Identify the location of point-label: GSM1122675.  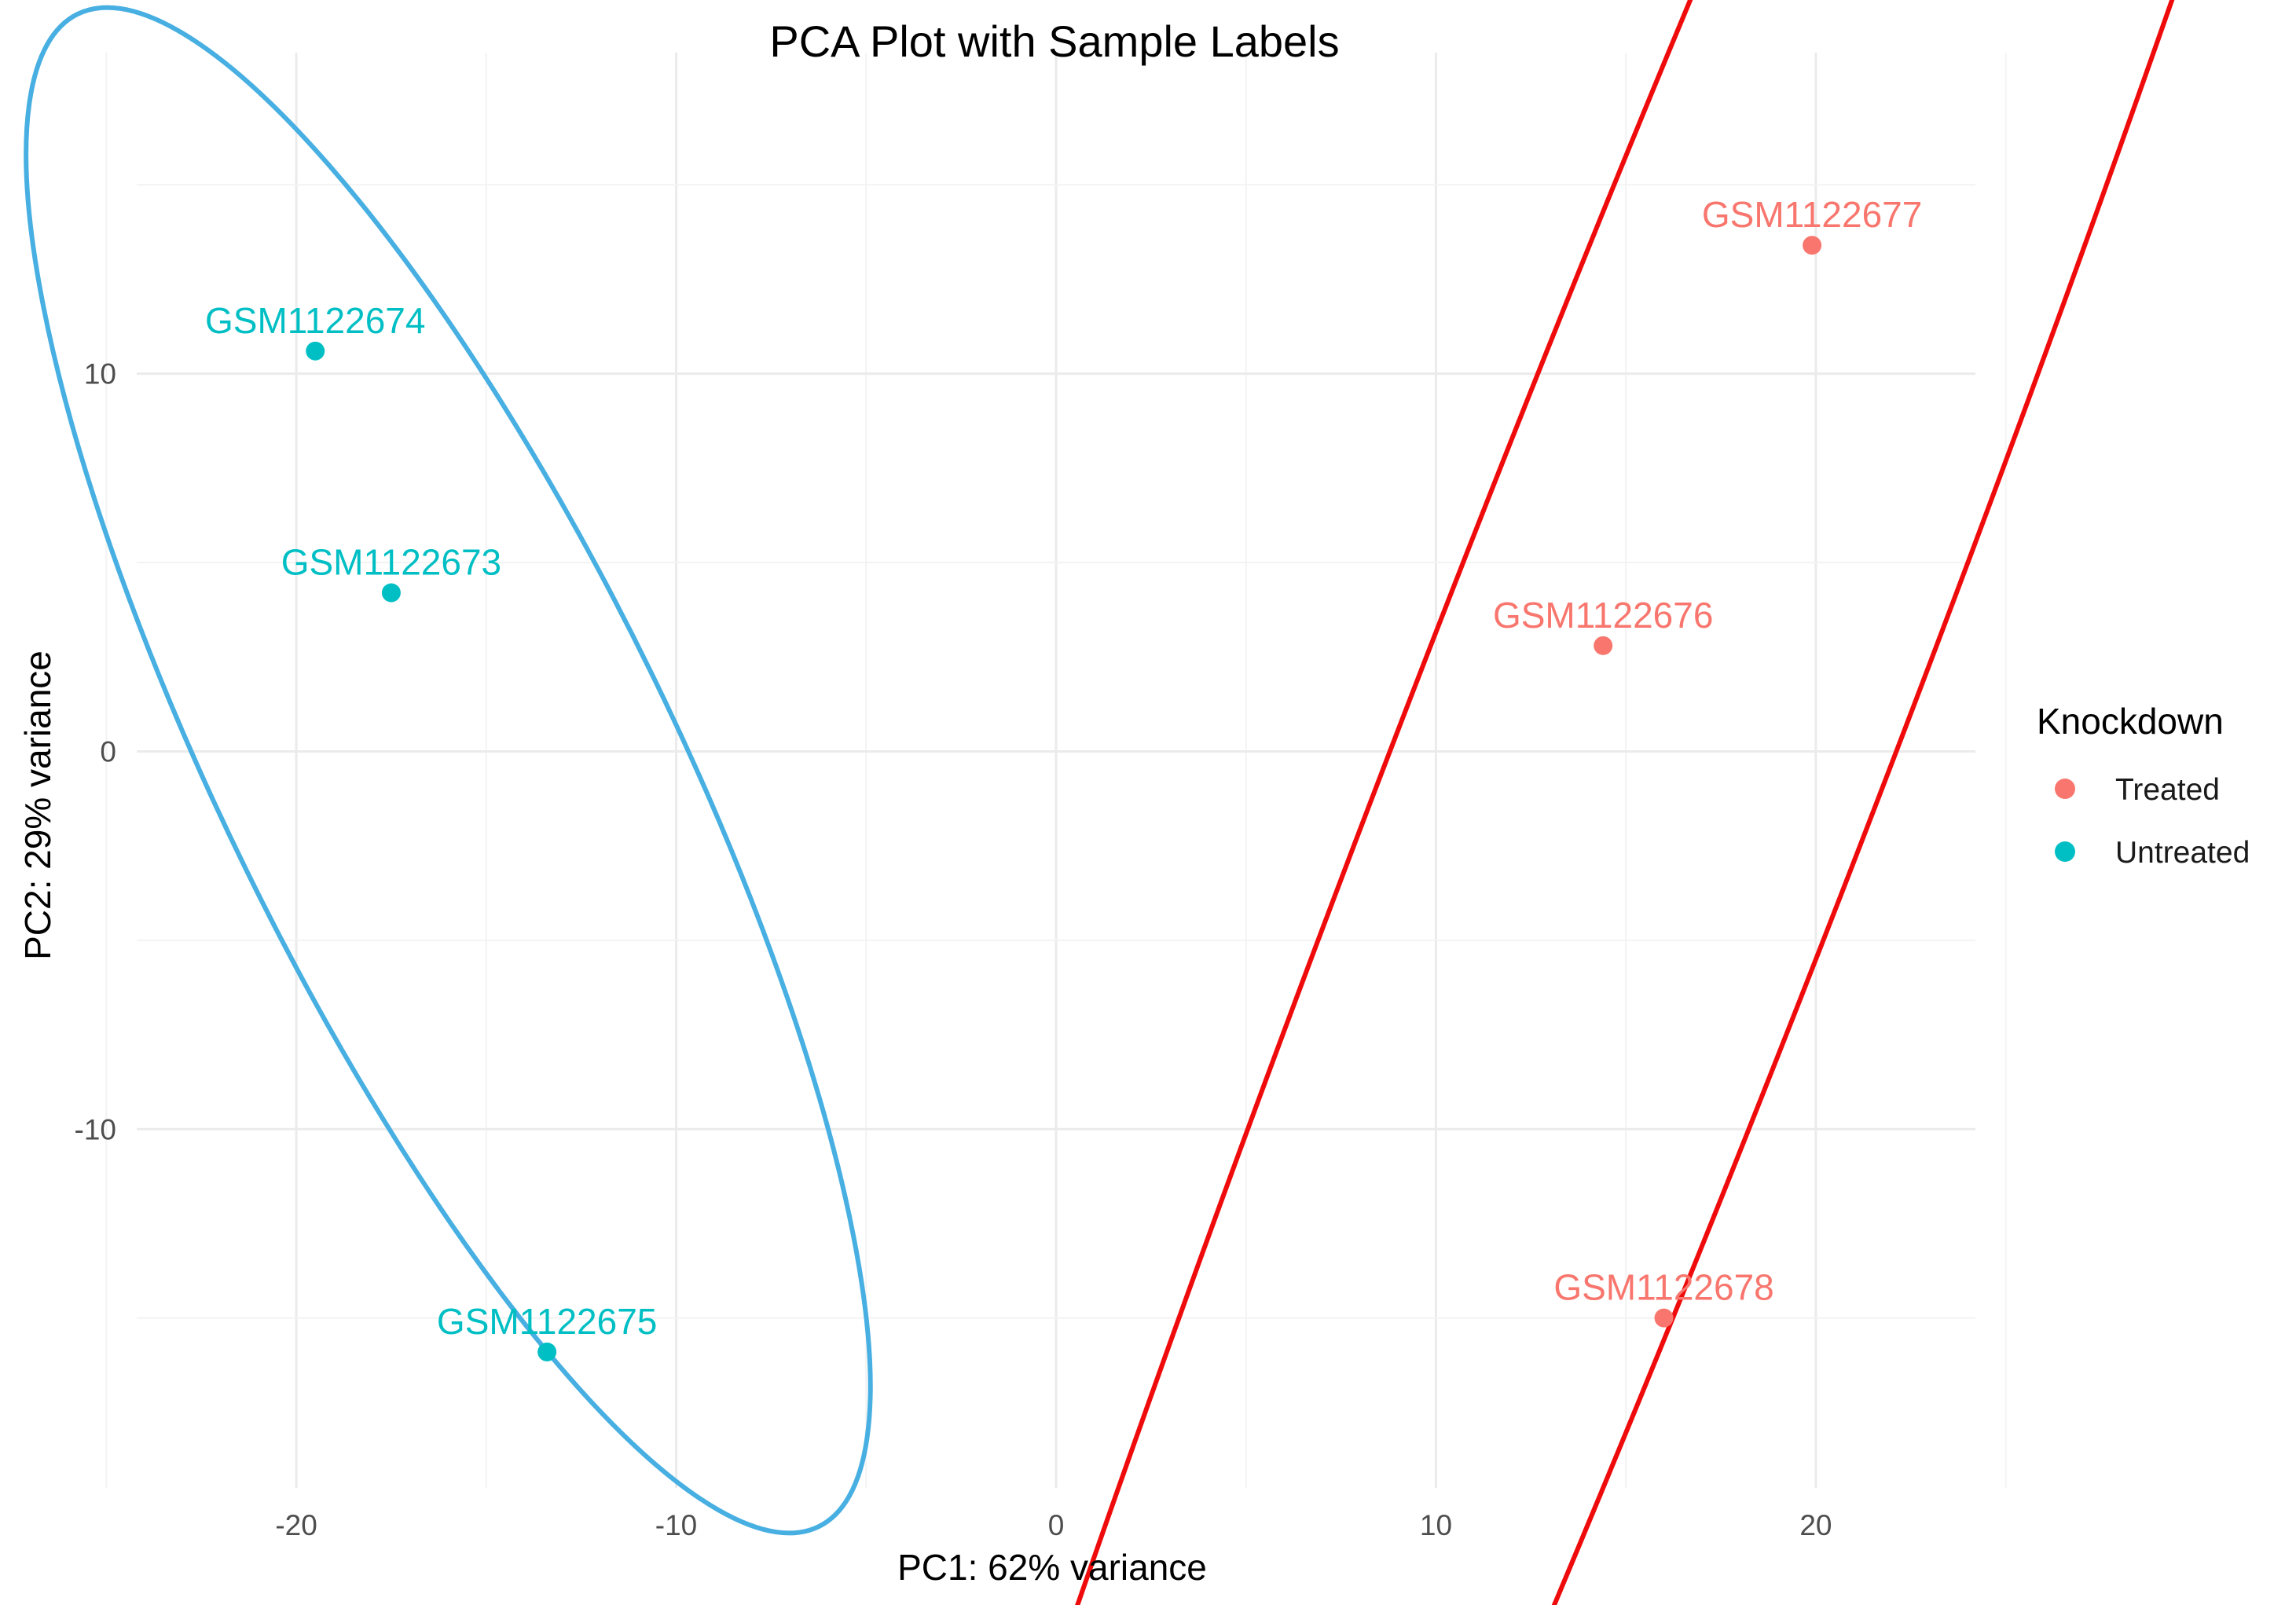
(547, 1321).